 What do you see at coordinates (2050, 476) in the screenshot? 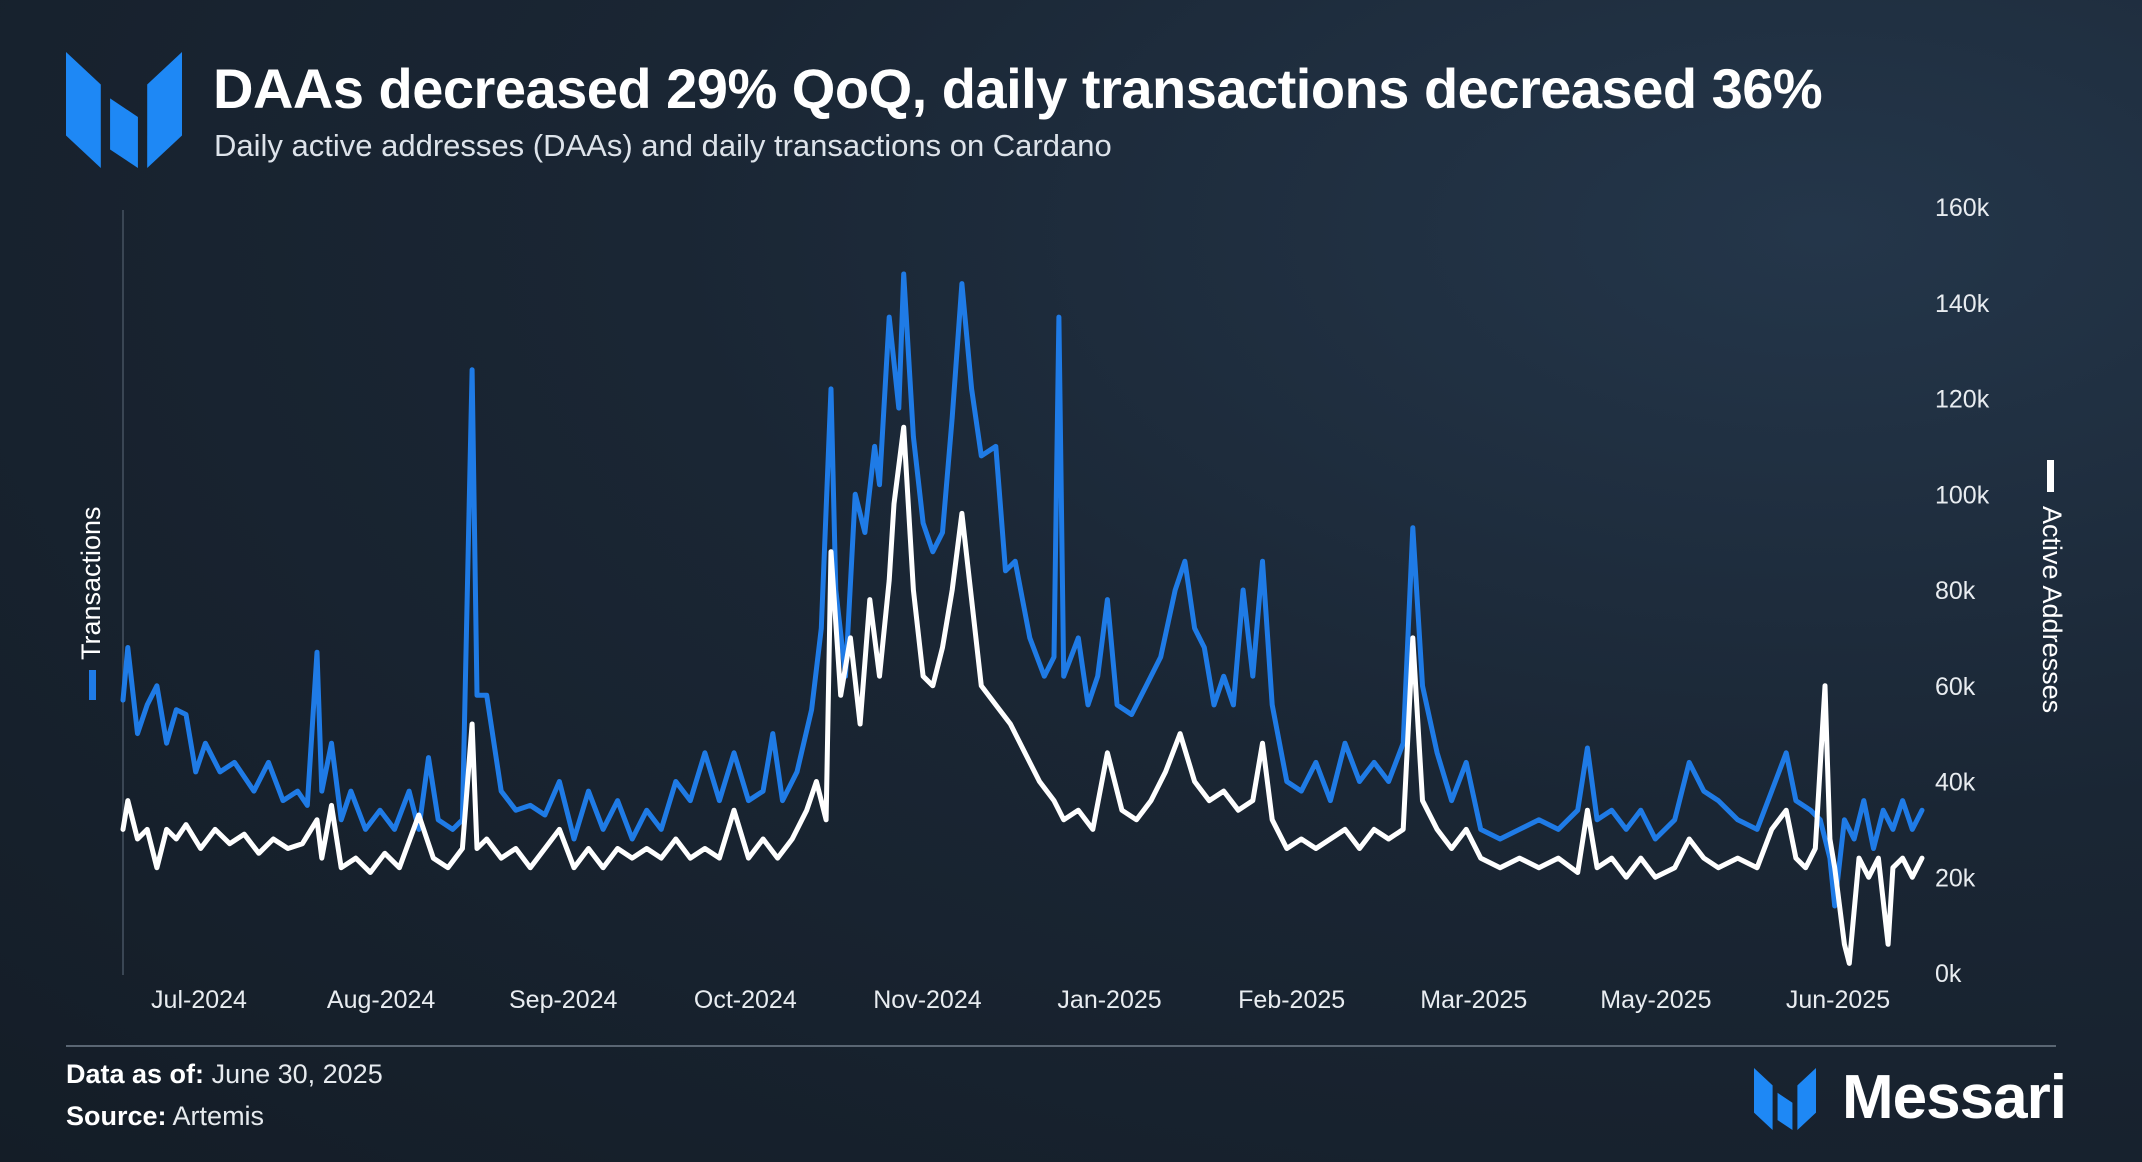
I see `active-addresses-legend-swatch` at bounding box center [2050, 476].